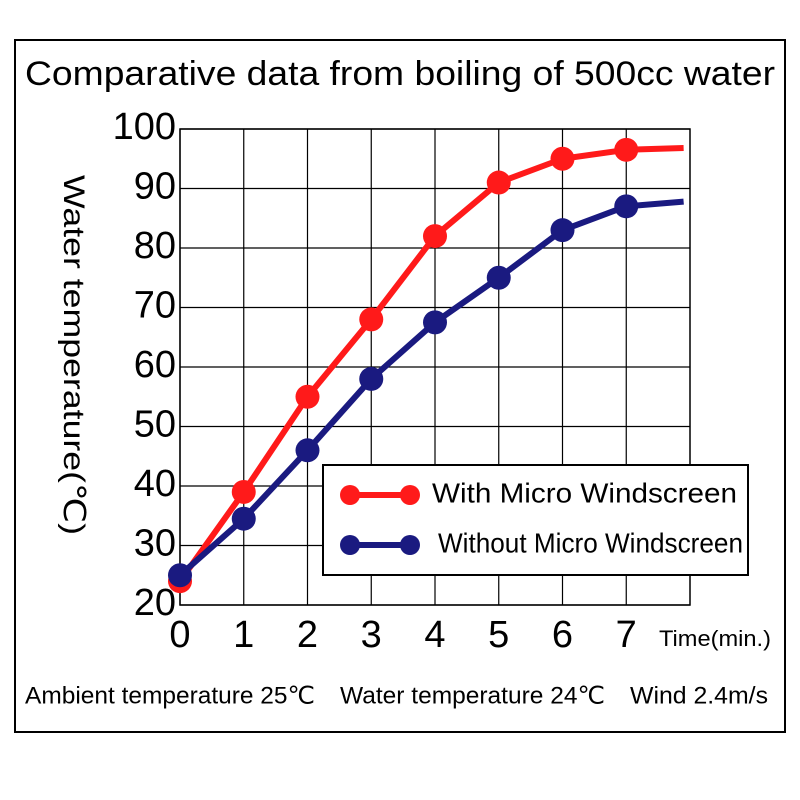  Describe the element at coordinates (73, 355) in the screenshot. I see `y-axis-label: Water temperature(℃)` at that location.